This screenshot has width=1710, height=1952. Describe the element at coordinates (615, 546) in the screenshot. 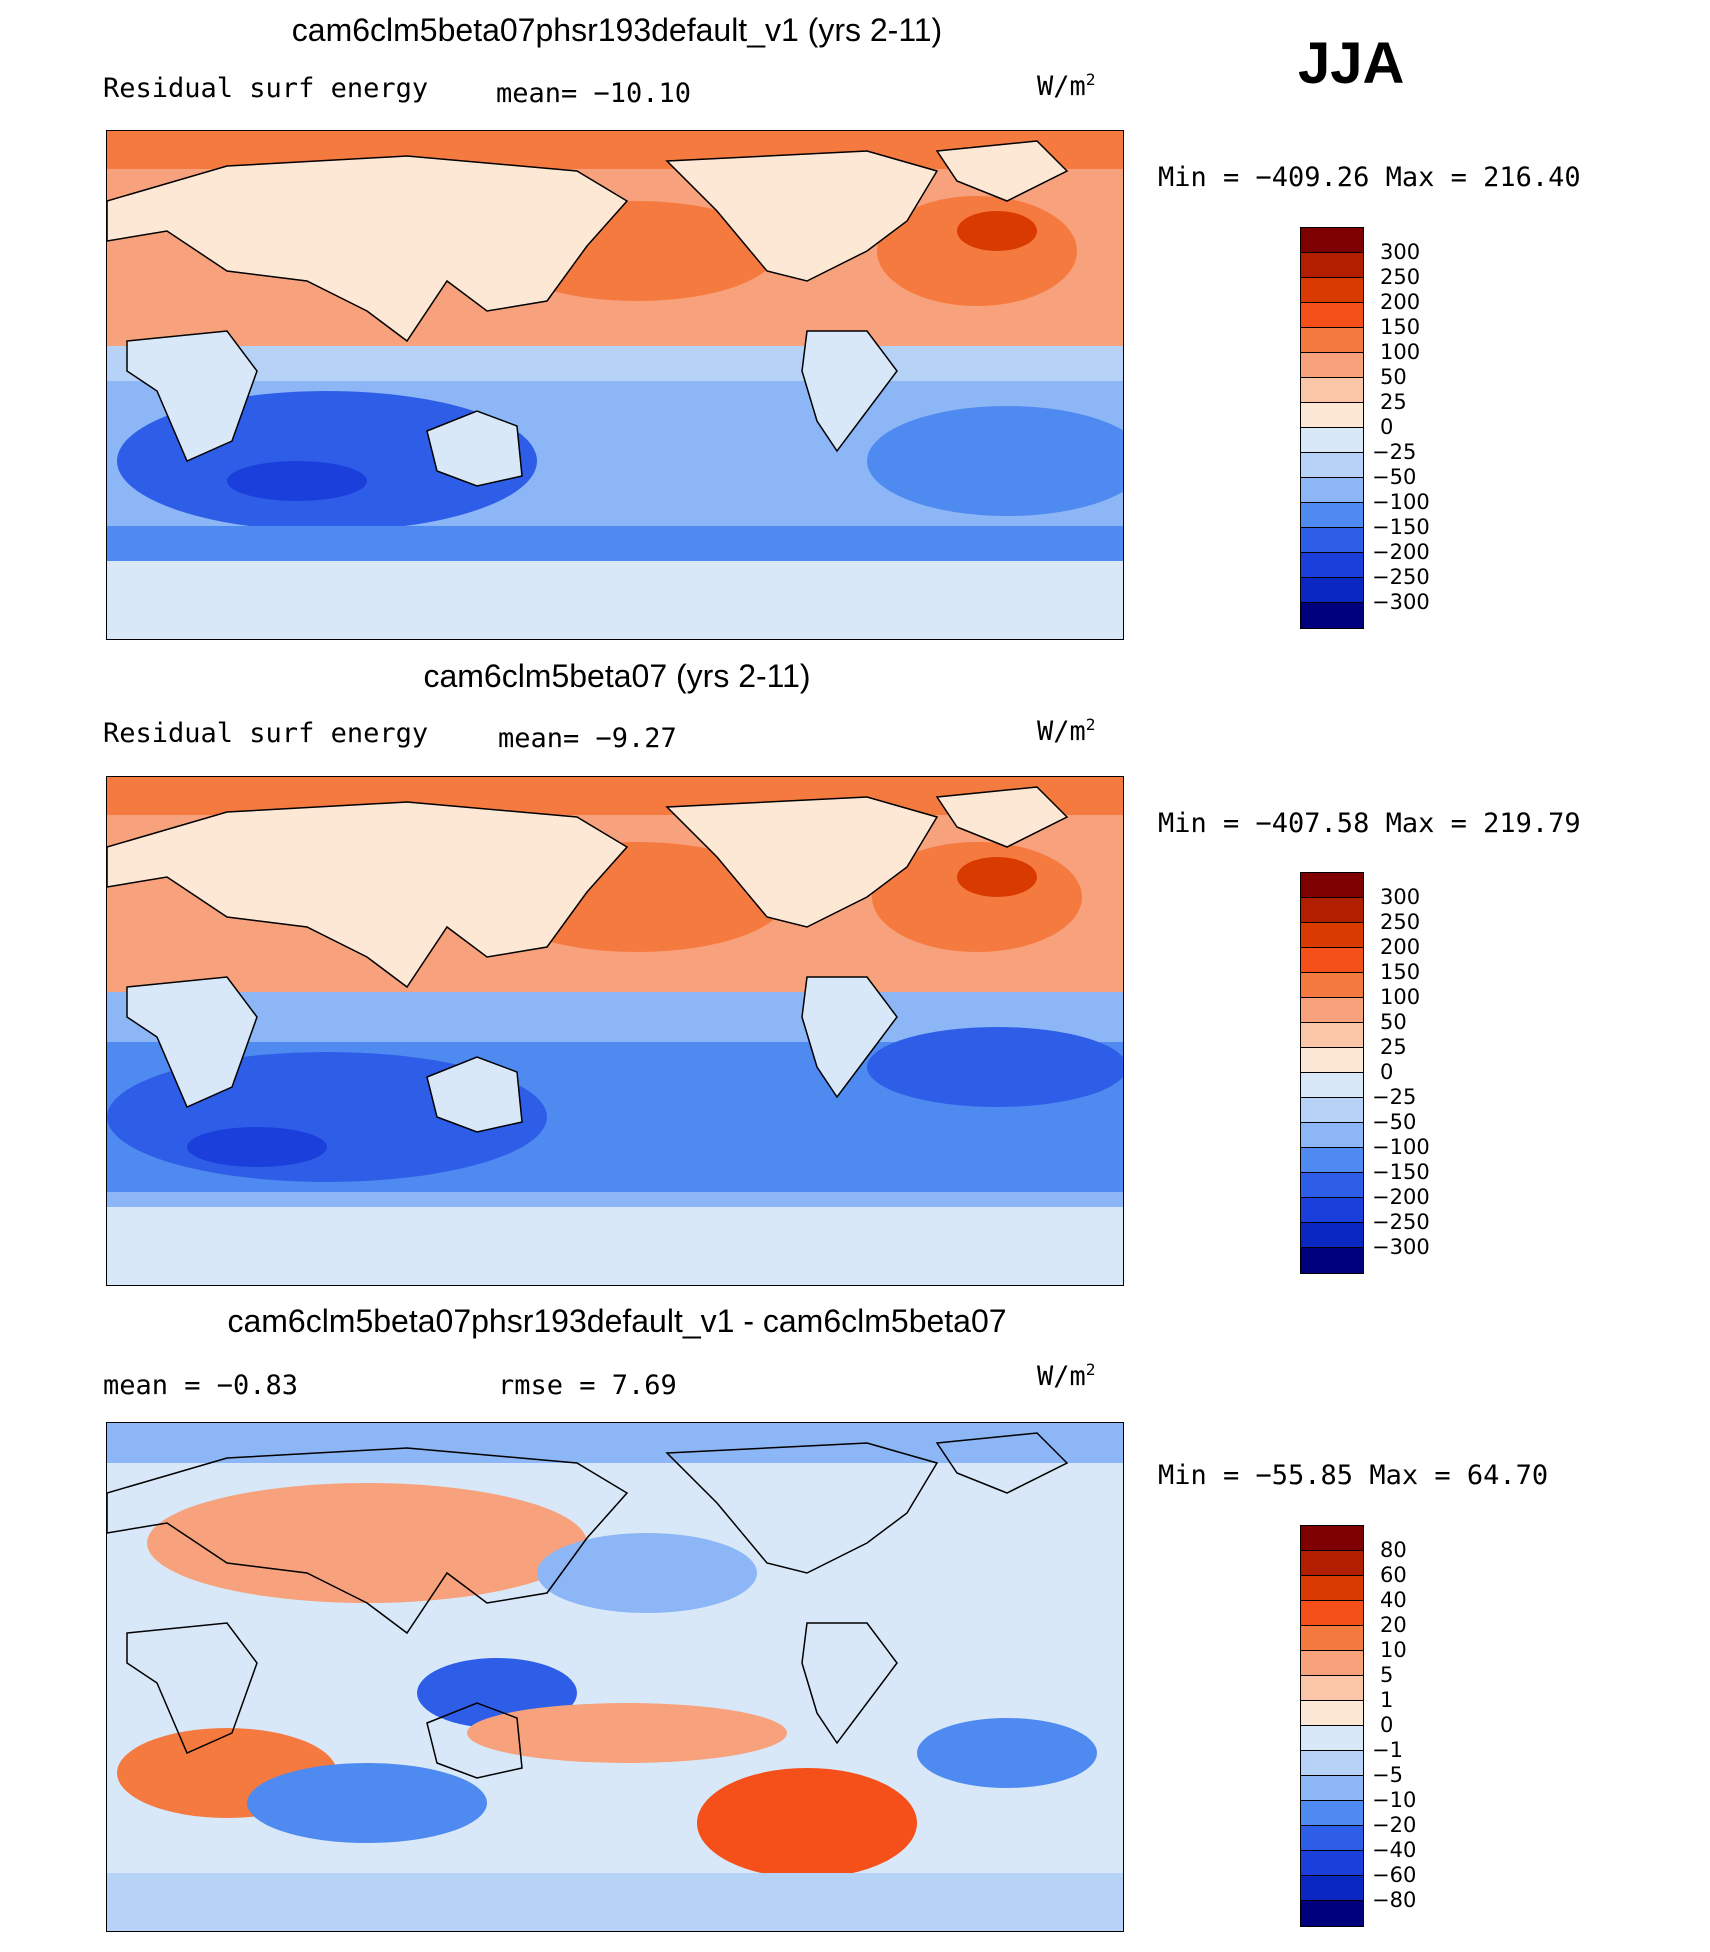

I see `southern-ocean-band` at that location.